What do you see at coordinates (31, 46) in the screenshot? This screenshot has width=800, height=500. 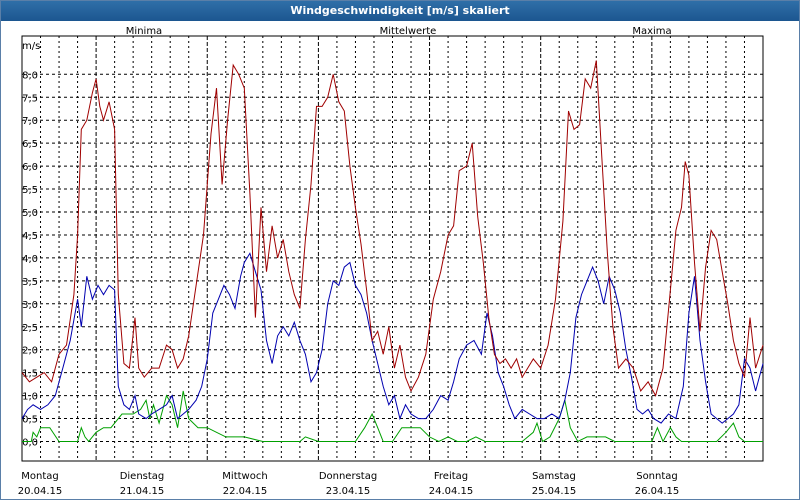 I see `y-axis-unit: m/s` at bounding box center [31, 46].